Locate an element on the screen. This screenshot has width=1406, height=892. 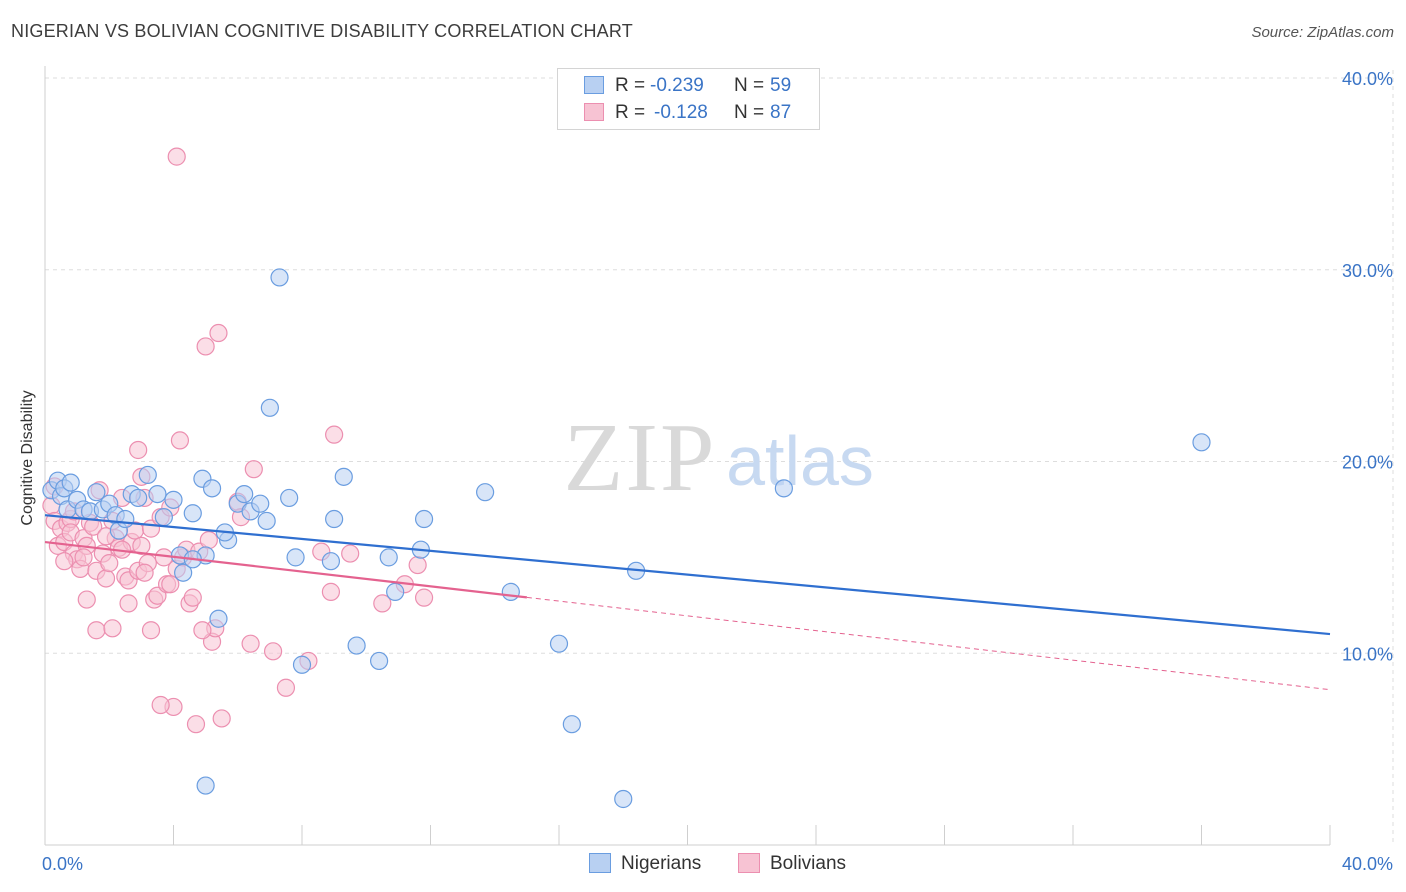
x-tick-label: 0.0% is located at coordinates (62, 864).